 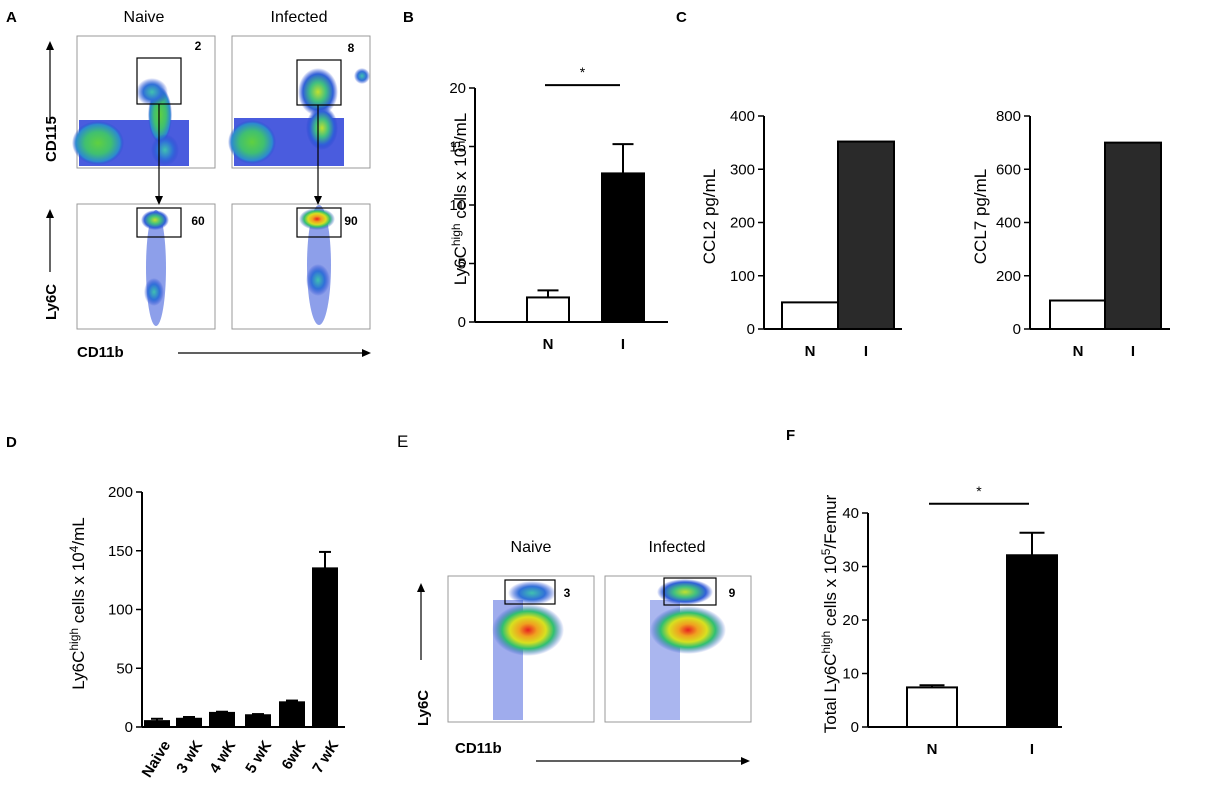 What do you see at coordinates (299, 17) in the screenshot?
I see `panel-a-infected-title: Infected` at bounding box center [299, 17].